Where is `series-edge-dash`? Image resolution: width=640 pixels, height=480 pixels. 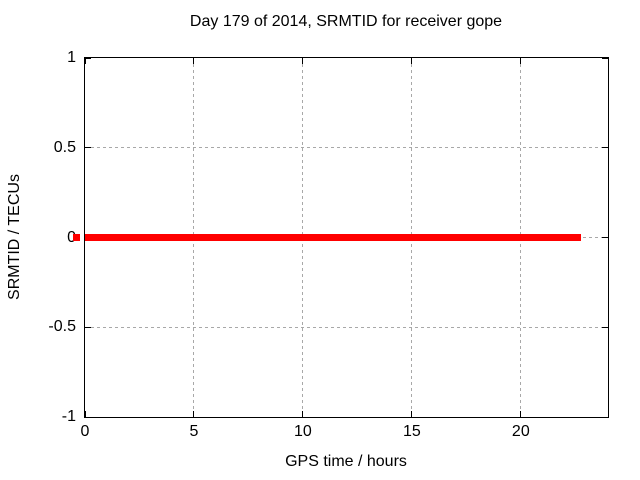 series-edge-dash is located at coordinates (76, 237).